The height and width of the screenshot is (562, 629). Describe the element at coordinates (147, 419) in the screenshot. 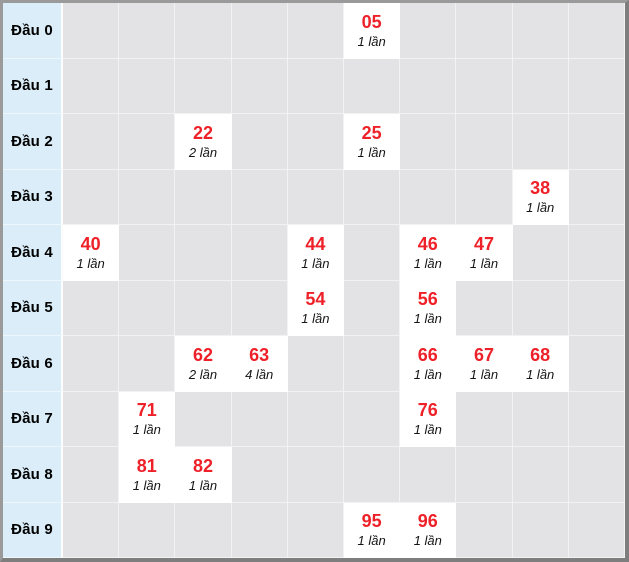

I see `number-cell-71: 71 1 lần` at that location.